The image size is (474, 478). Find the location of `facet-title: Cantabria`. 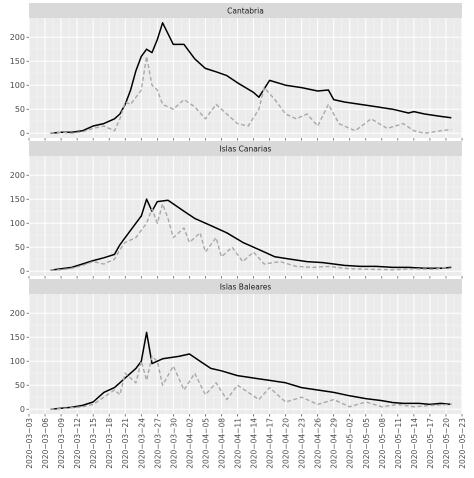

facet-title: Cantabria is located at coordinates (245, 11).